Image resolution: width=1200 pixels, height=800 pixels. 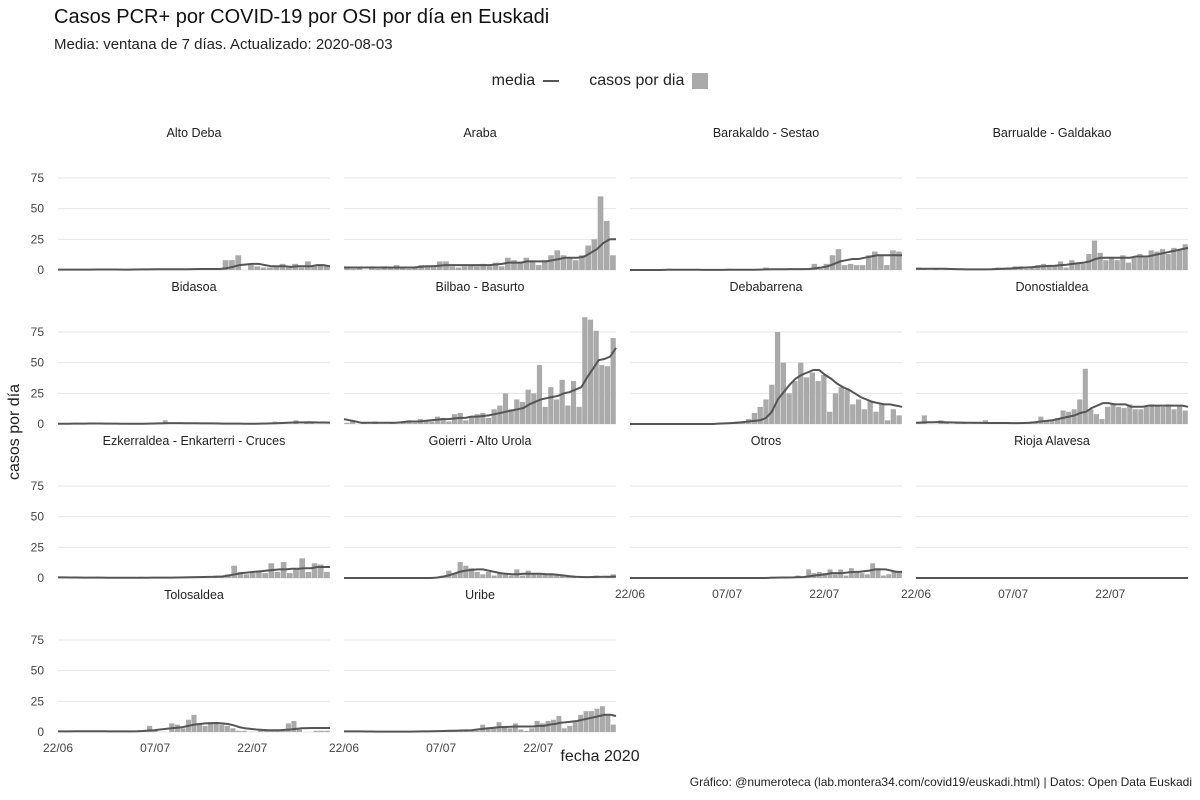 What do you see at coordinates (473, 671) in the screenshot?
I see `facet-uribe: Uribe 22/06 07/07 22/07` at bounding box center [473, 671].